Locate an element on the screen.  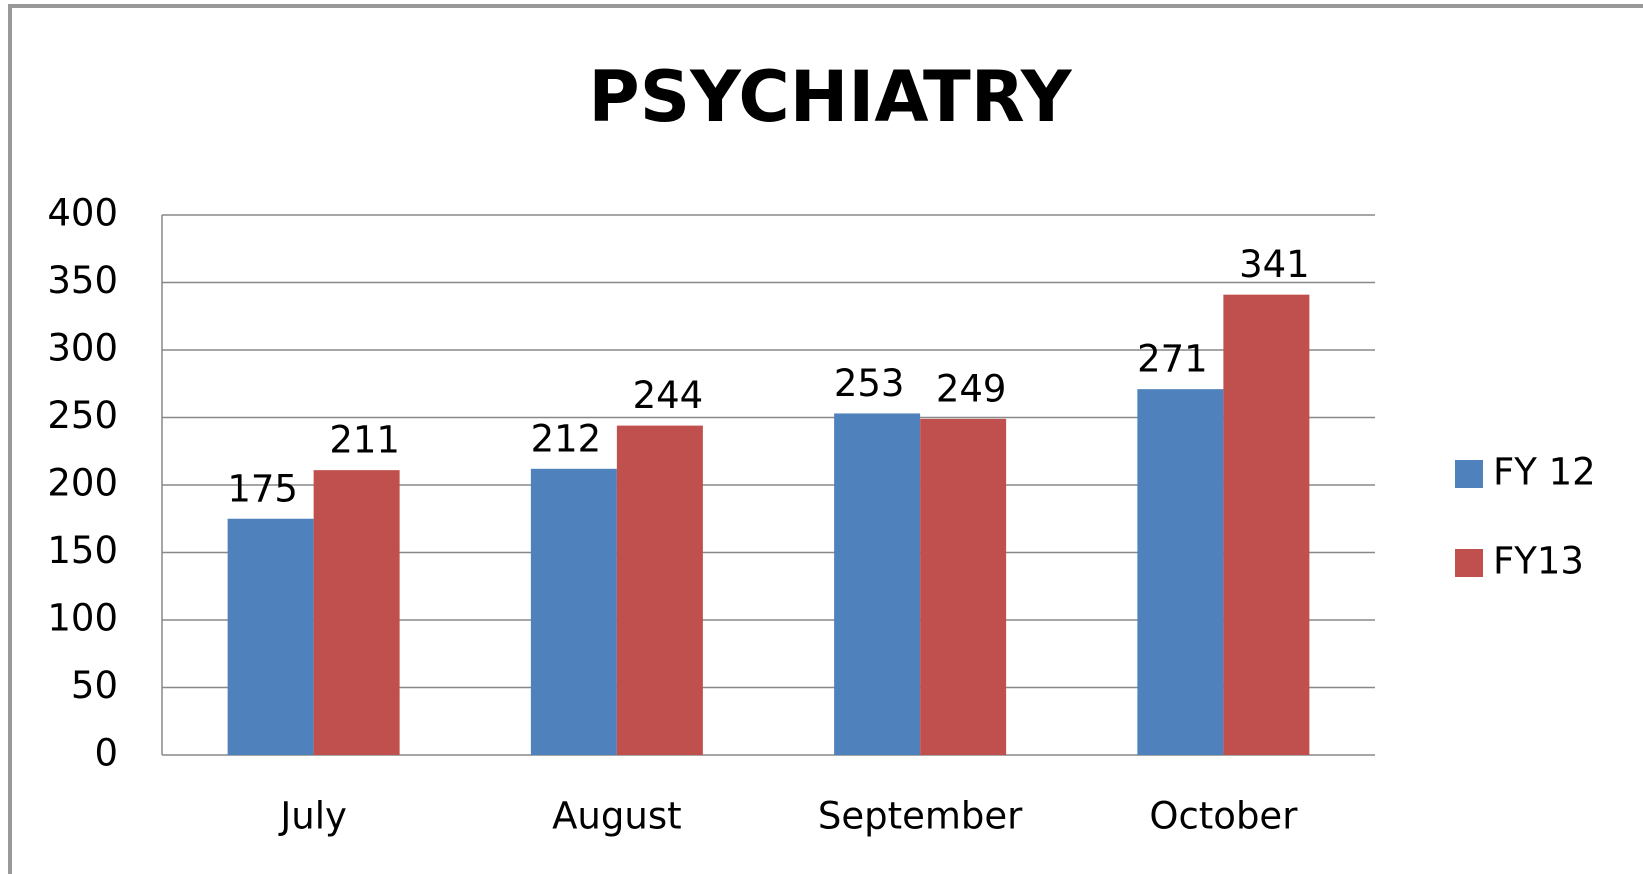
data-label: 271 is located at coordinates (1172, 359).